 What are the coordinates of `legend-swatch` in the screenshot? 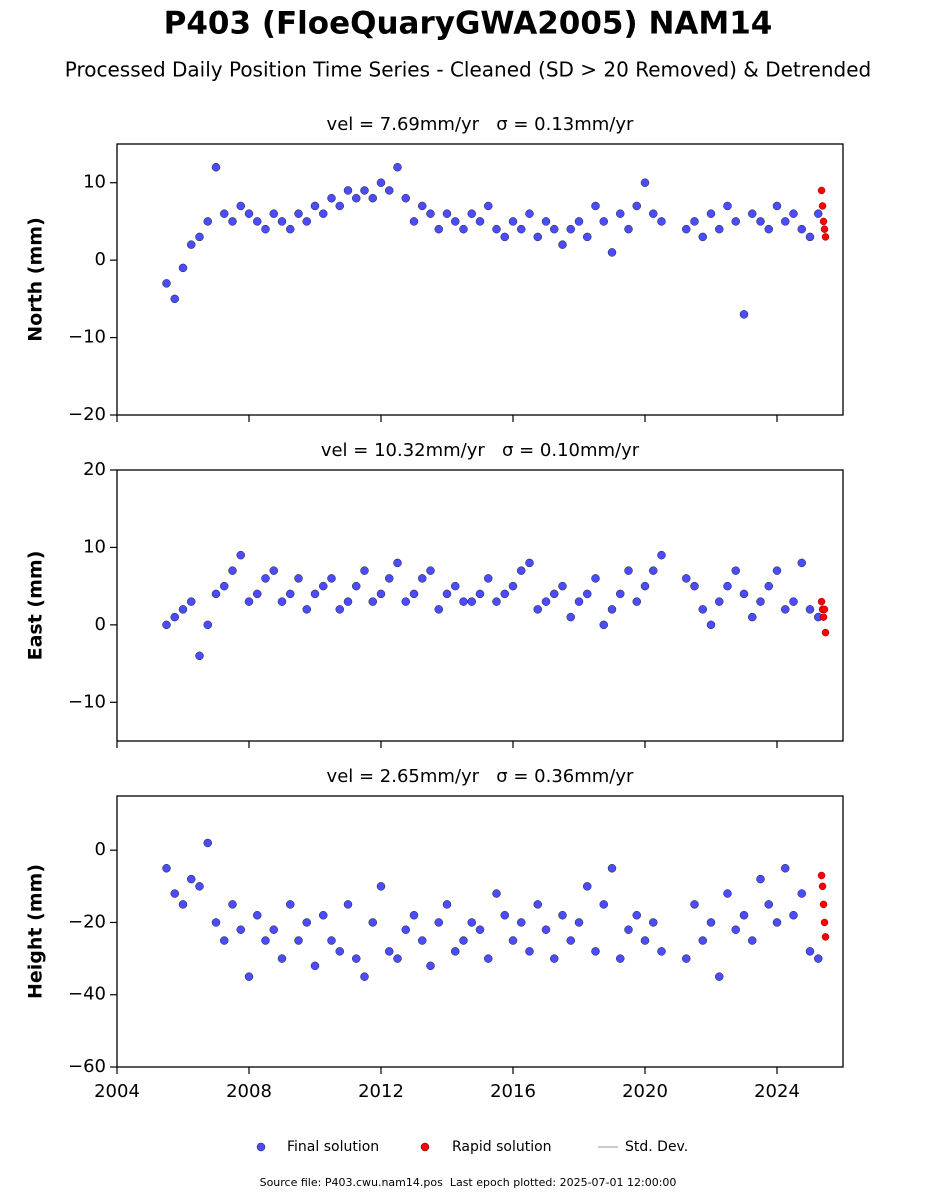 It's located at (425, 1147).